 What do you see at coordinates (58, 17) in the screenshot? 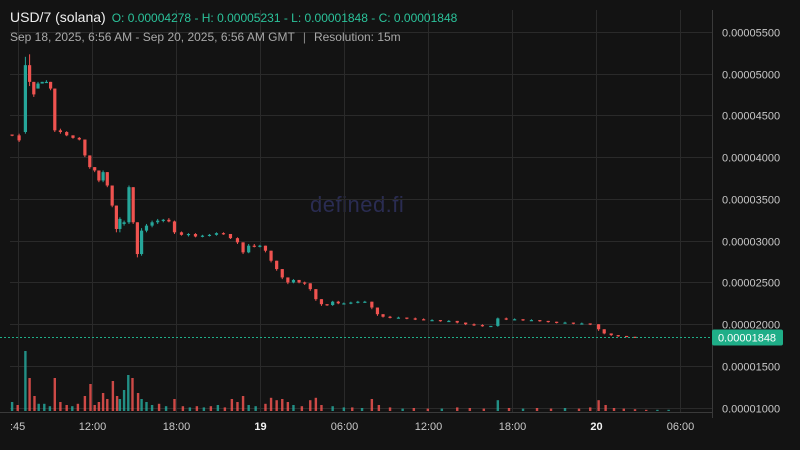
I see `symbol-label: USD/7 (solana)` at bounding box center [58, 17].